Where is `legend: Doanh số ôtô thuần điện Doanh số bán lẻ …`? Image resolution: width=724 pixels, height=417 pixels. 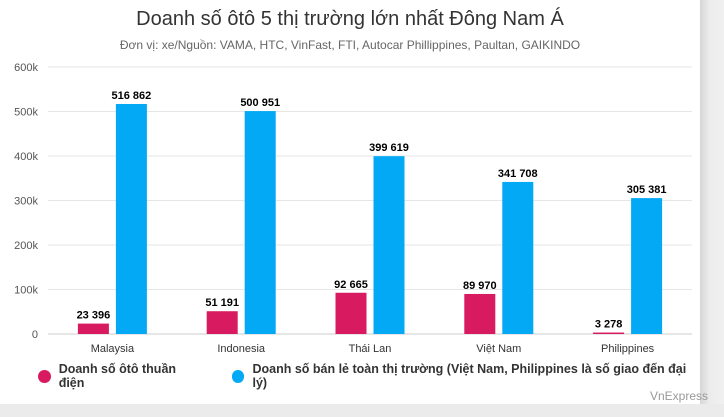
legend: Doanh số ôtô thuần điện Doanh số bán lẻ … is located at coordinates (381, 376).